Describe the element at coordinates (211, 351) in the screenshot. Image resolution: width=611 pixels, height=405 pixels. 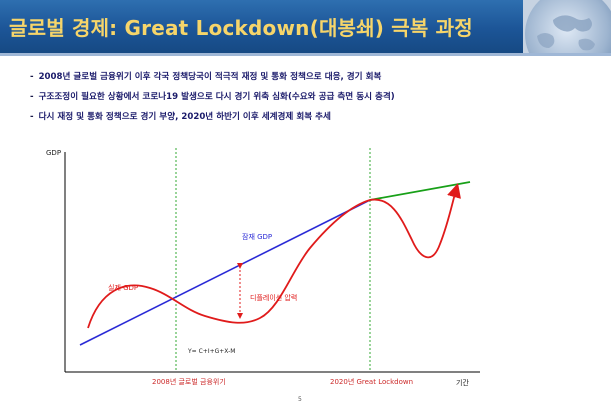
I see `formula-label: Y= C+I+G+X-M` at that location.